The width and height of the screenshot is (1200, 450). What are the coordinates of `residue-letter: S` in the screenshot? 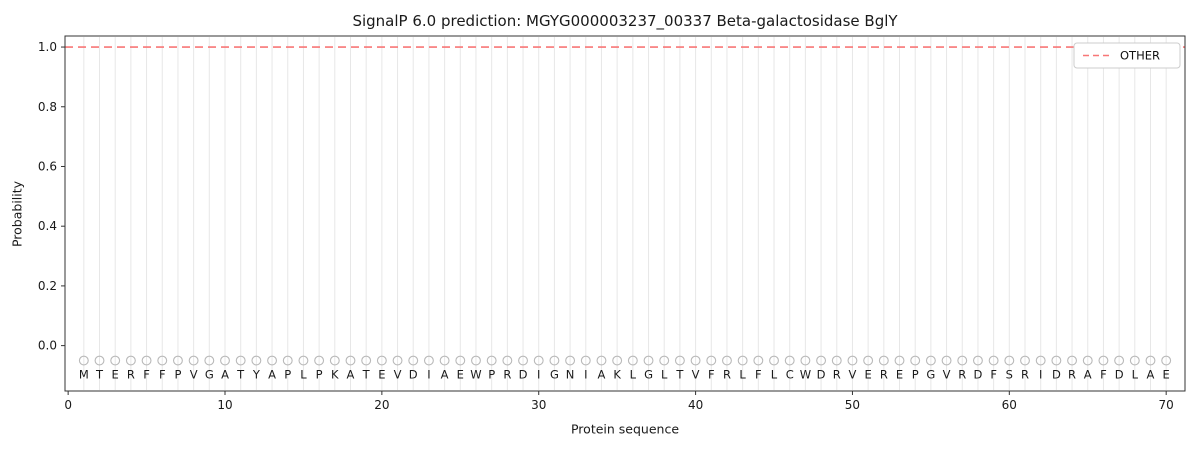 It's located at (1009, 375).